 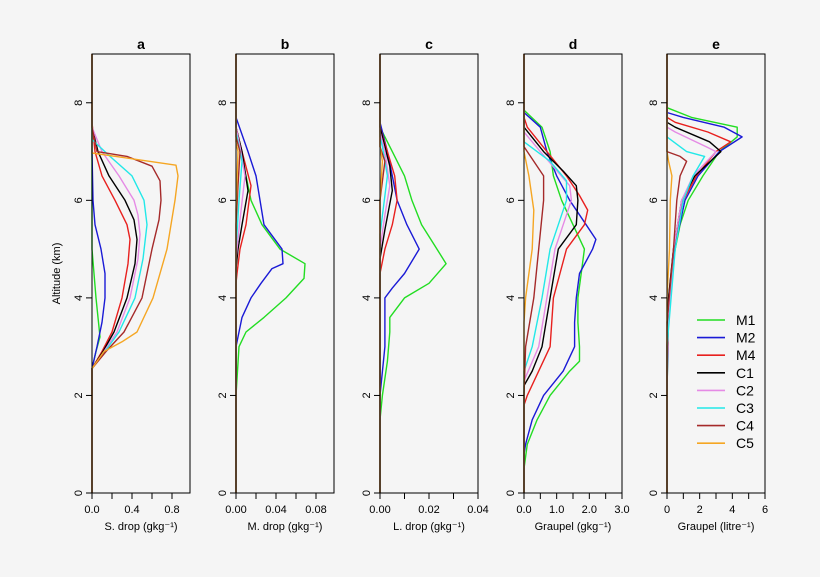 I want to click on panel-b: b 0 2 4 6 8 0.00 0.04 0.08 M. drop (gkg⁻¹), so click(x=276, y=284).